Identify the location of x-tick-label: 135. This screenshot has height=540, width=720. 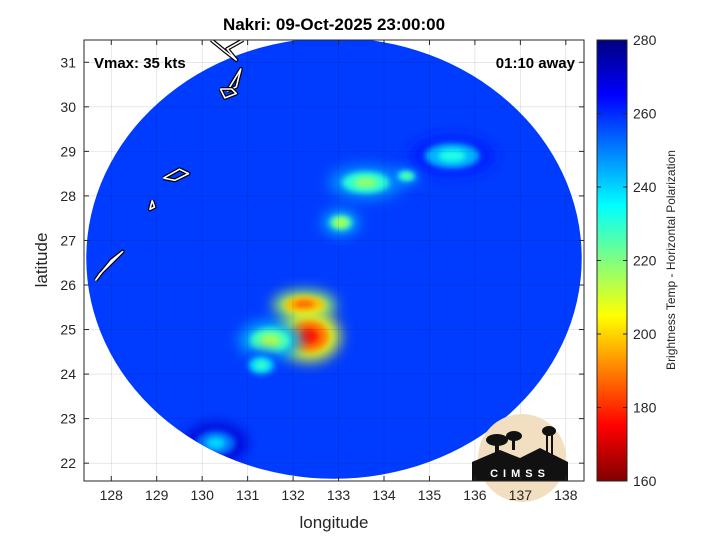
(430, 495).